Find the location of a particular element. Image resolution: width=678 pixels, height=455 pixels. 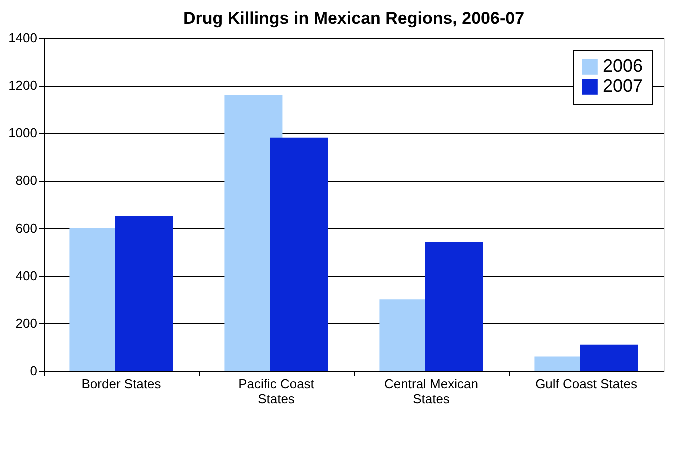

x-tick-label: Pacific Coast States is located at coordinates (276, 391).